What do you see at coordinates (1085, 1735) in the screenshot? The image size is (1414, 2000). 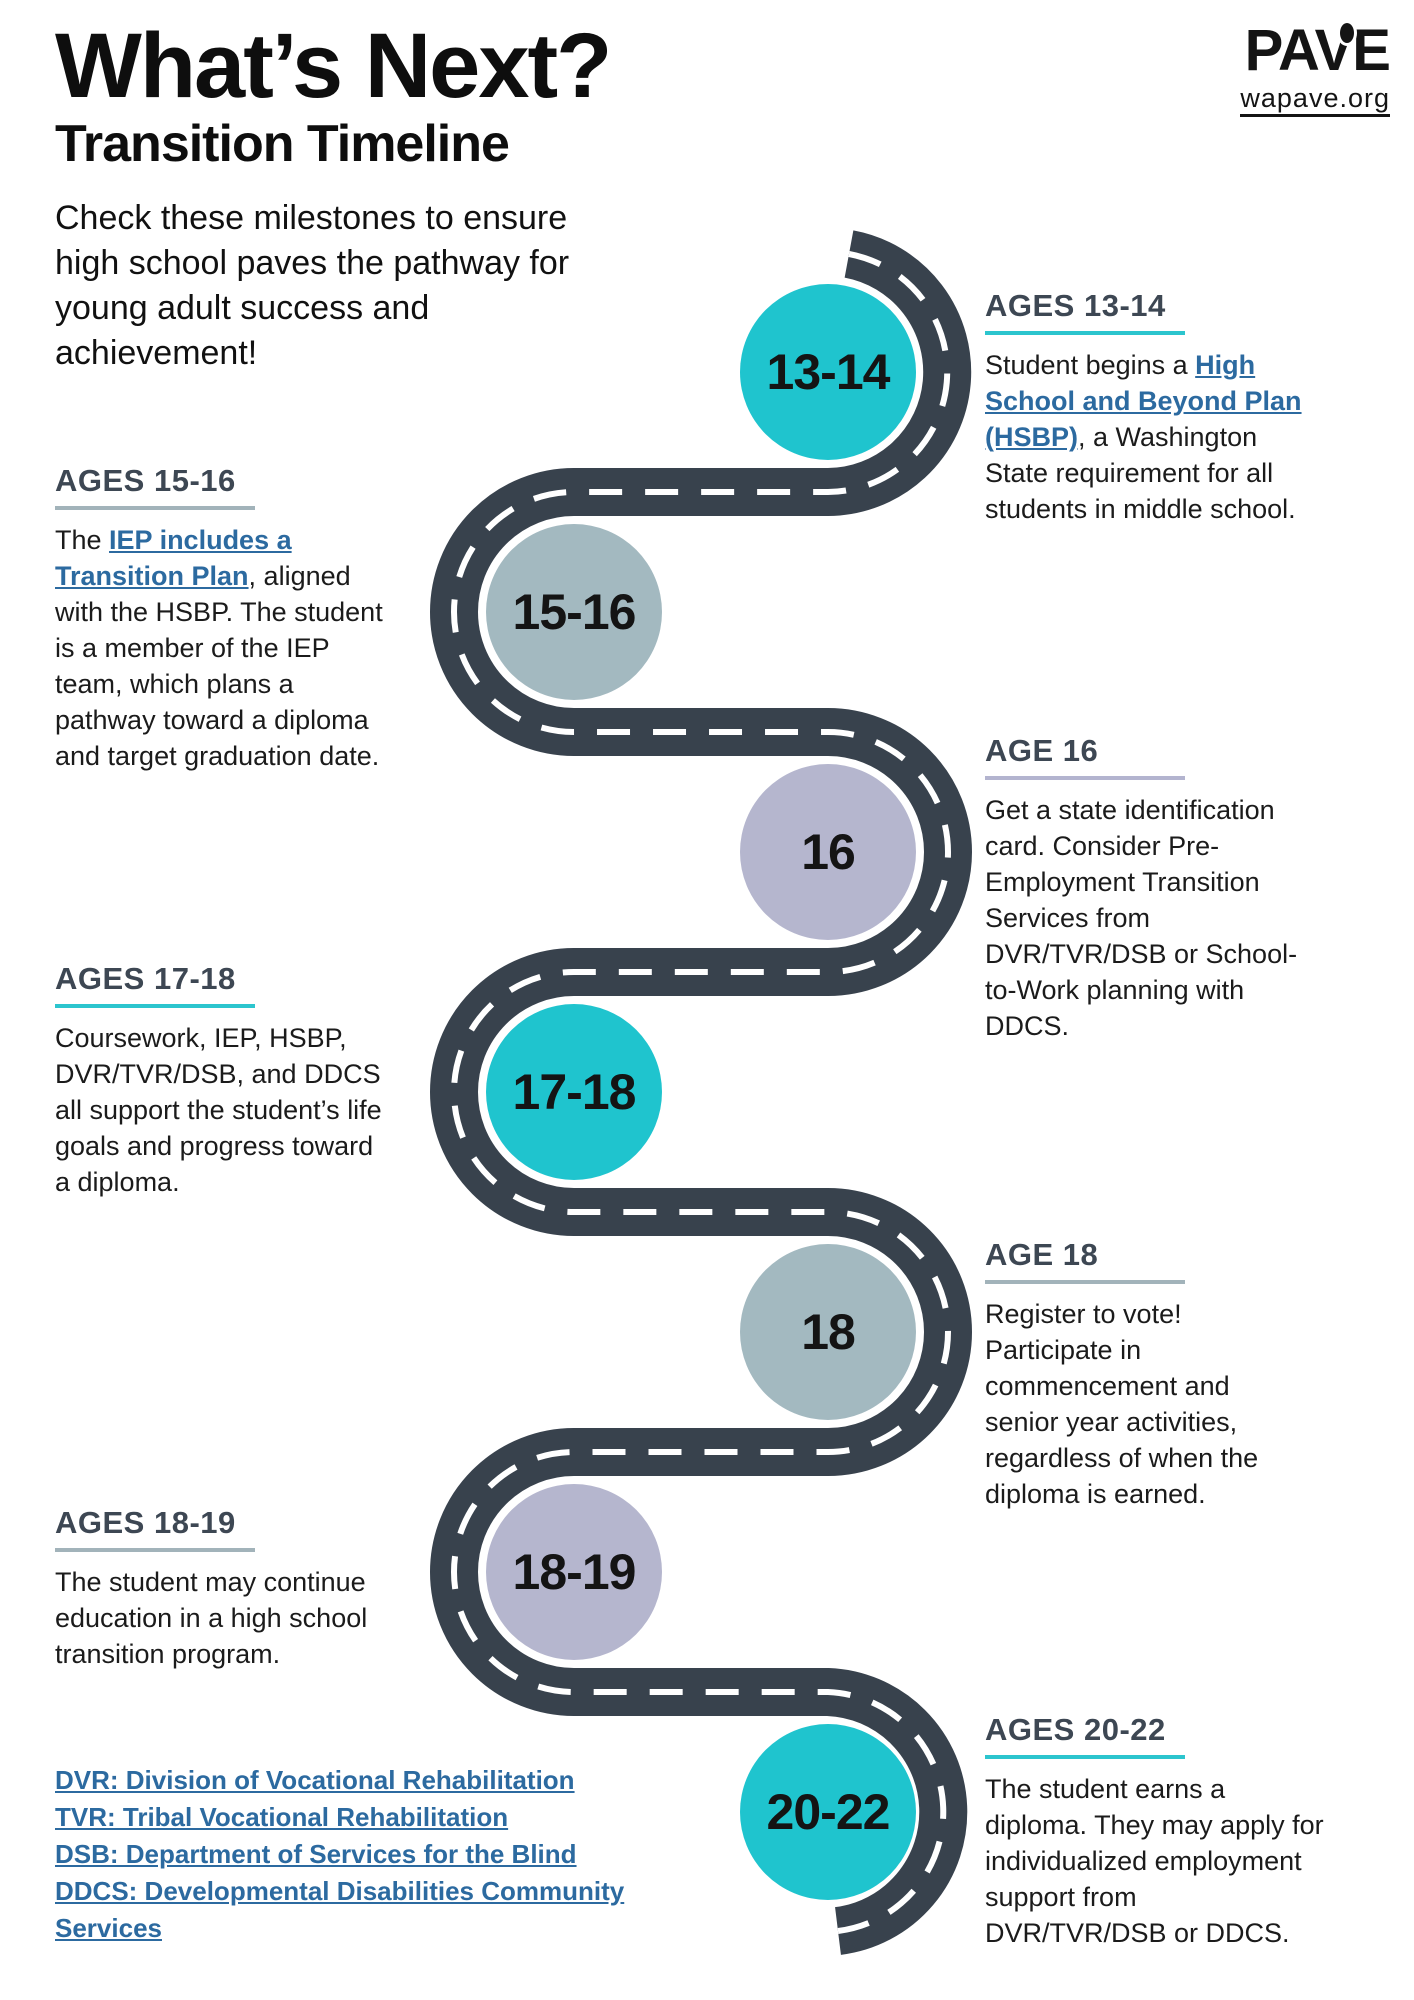 I see `section-heading: AGES 20-22` at bounding box center [1085, 1735].